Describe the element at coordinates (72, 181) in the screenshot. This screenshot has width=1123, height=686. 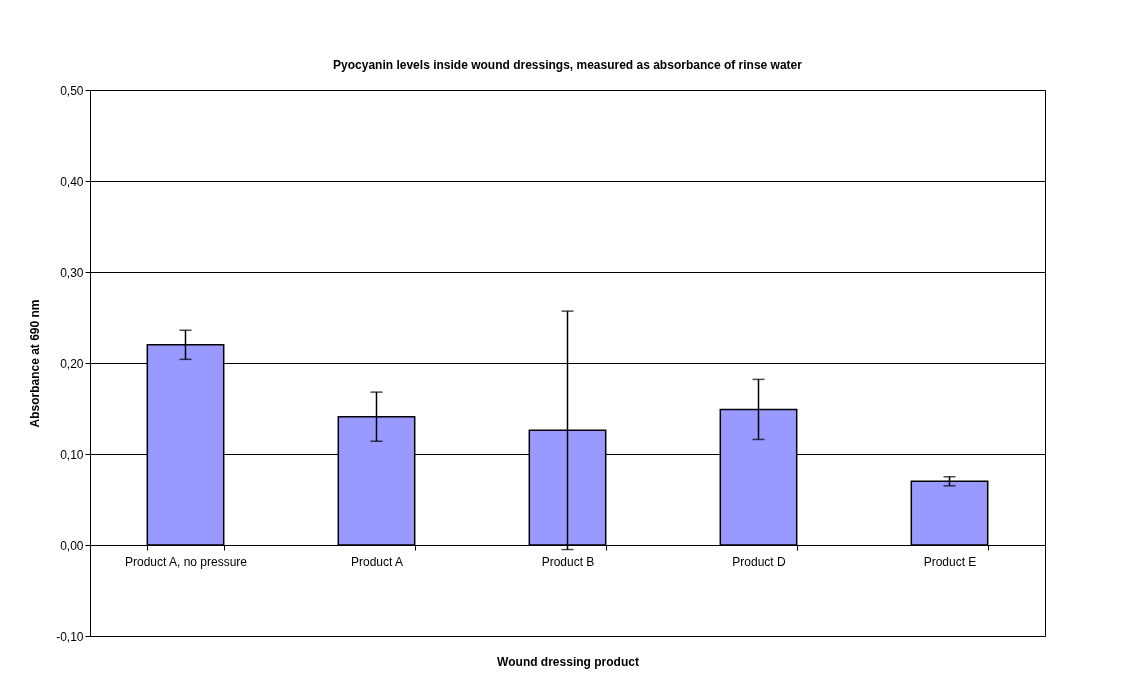
I see `y-tick-label: 0,40` at that location.